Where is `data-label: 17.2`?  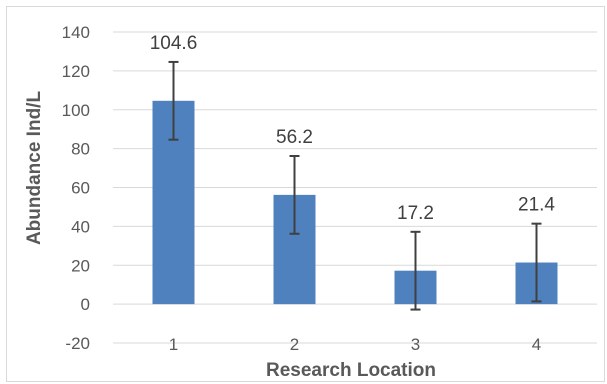 data-label: 17.2 is located at coordinates (415, 213).